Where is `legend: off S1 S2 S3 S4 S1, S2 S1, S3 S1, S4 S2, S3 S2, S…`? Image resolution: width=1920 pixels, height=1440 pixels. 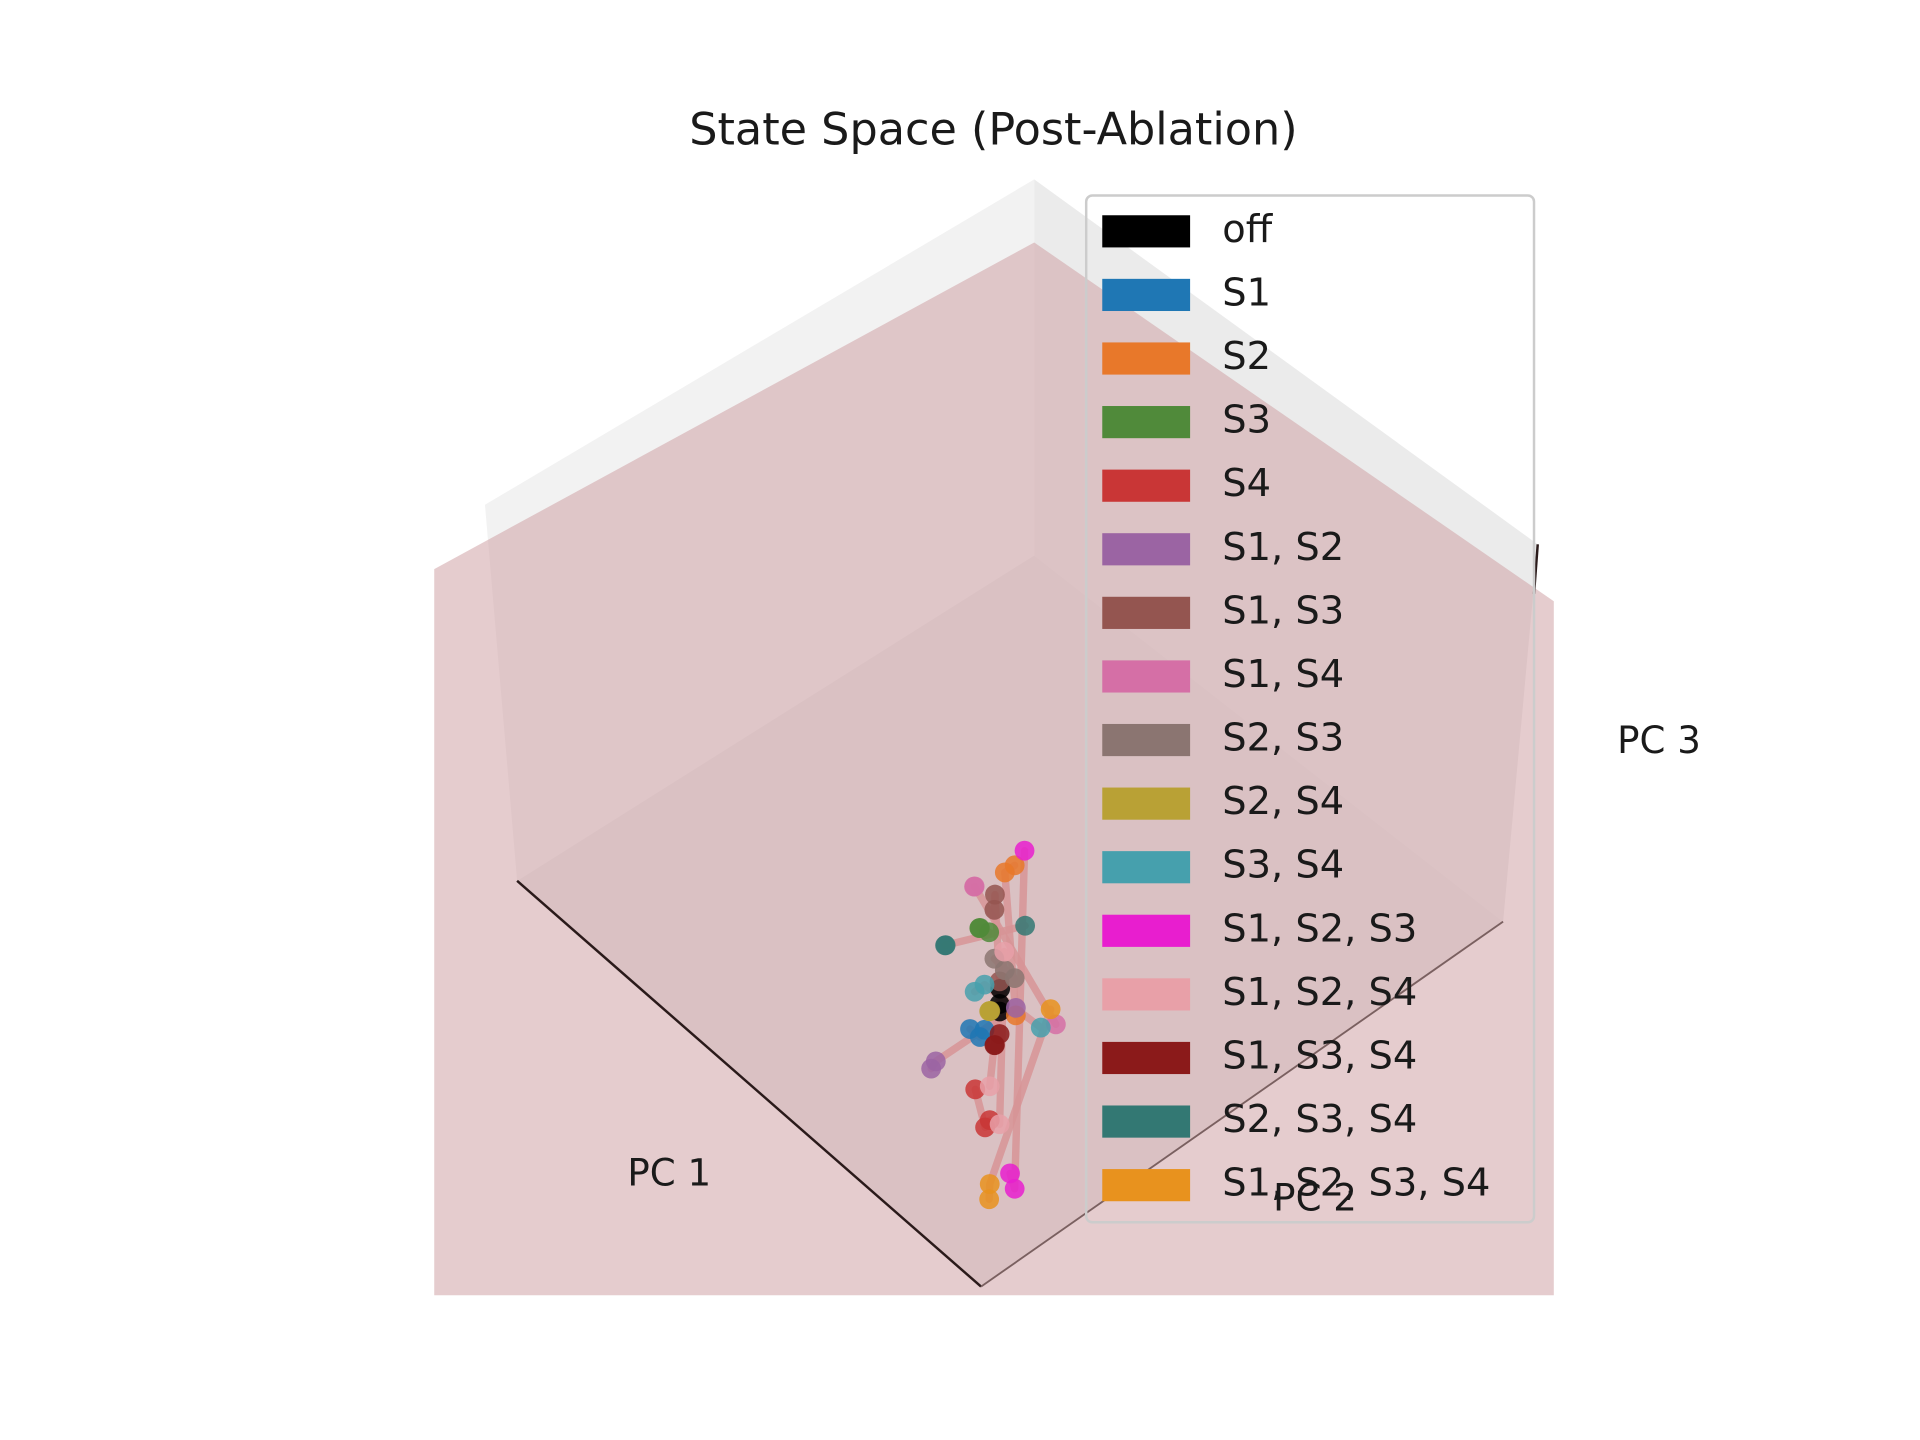
legend: off S1 S2 S3 S4 S1, S2 S1, S3 S1, S4 S2, S3 S2, S… is located at coordinates (1296, 706).